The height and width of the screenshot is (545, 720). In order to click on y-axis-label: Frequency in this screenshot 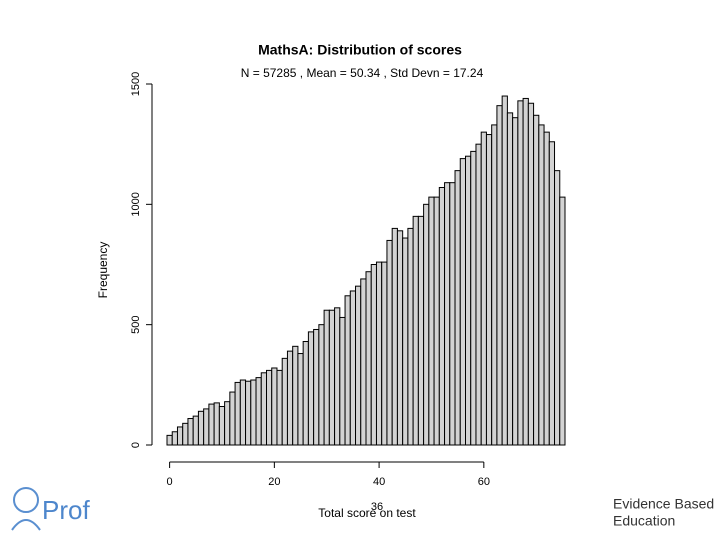, I will do `click(103, 270)`.